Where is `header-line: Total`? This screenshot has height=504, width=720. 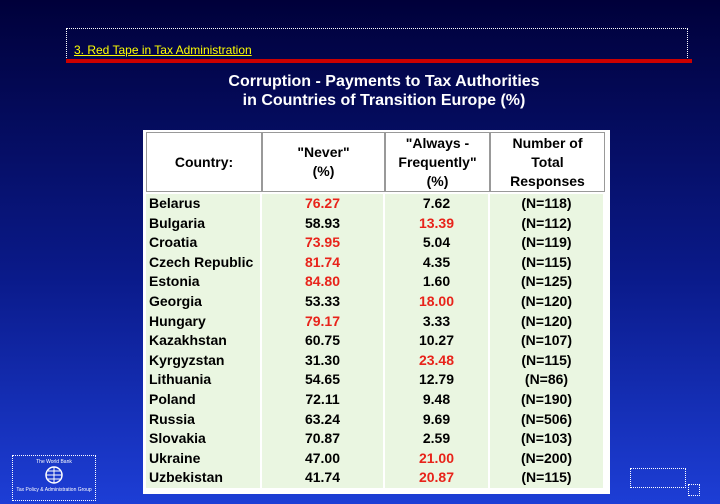
header-line: Total is located at coordinates (547, 161).